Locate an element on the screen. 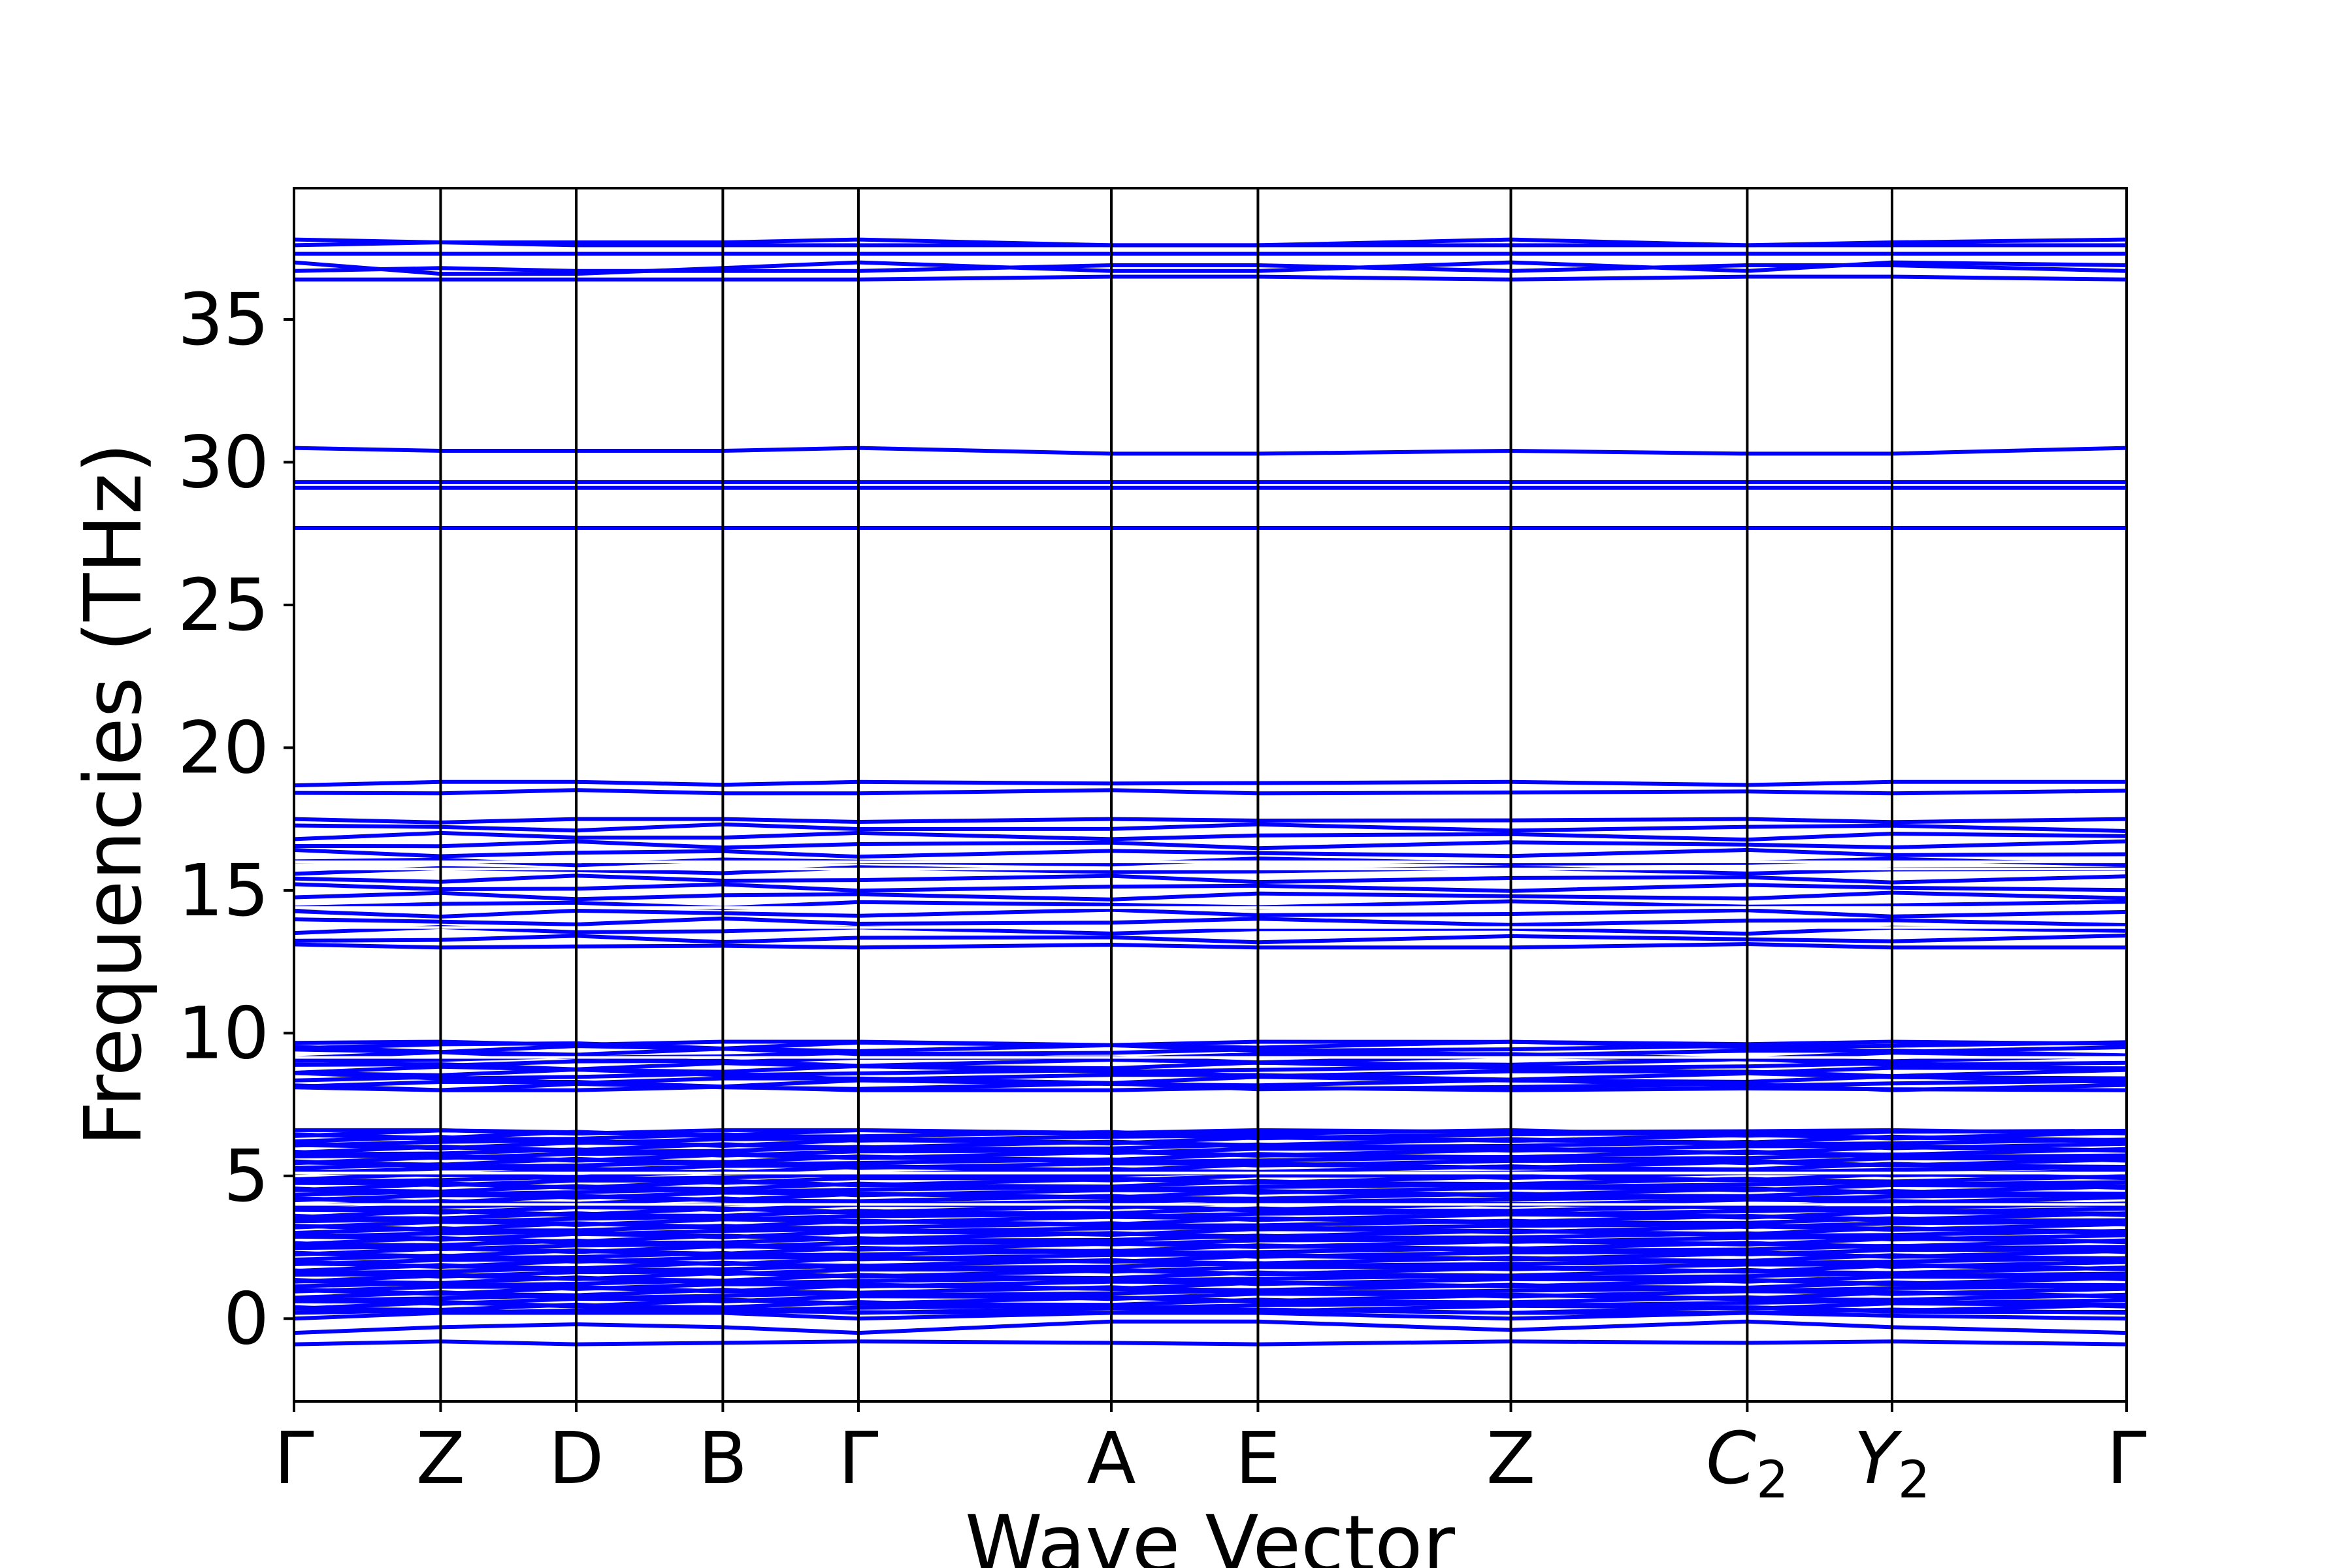  y-tick-label: 15 is located at coordinates (223, 890).